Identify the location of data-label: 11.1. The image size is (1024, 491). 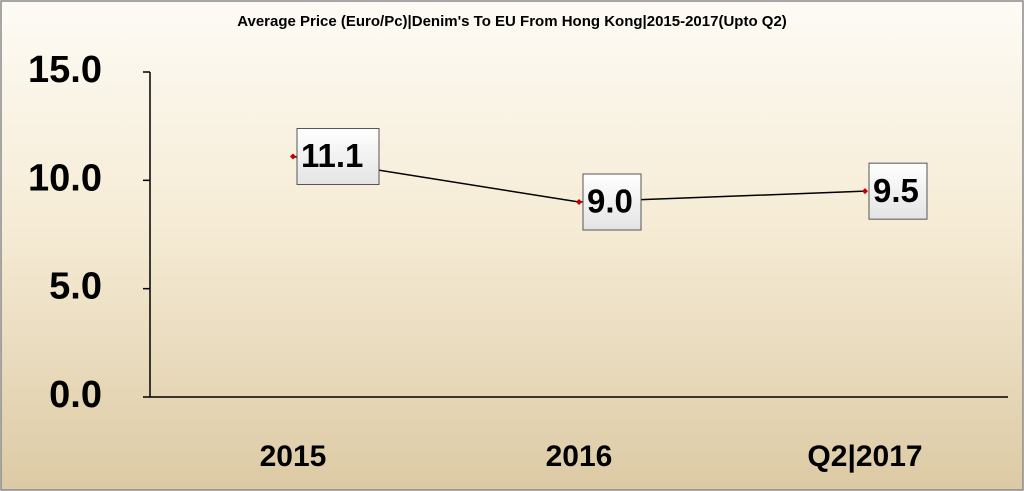
(332, 155).